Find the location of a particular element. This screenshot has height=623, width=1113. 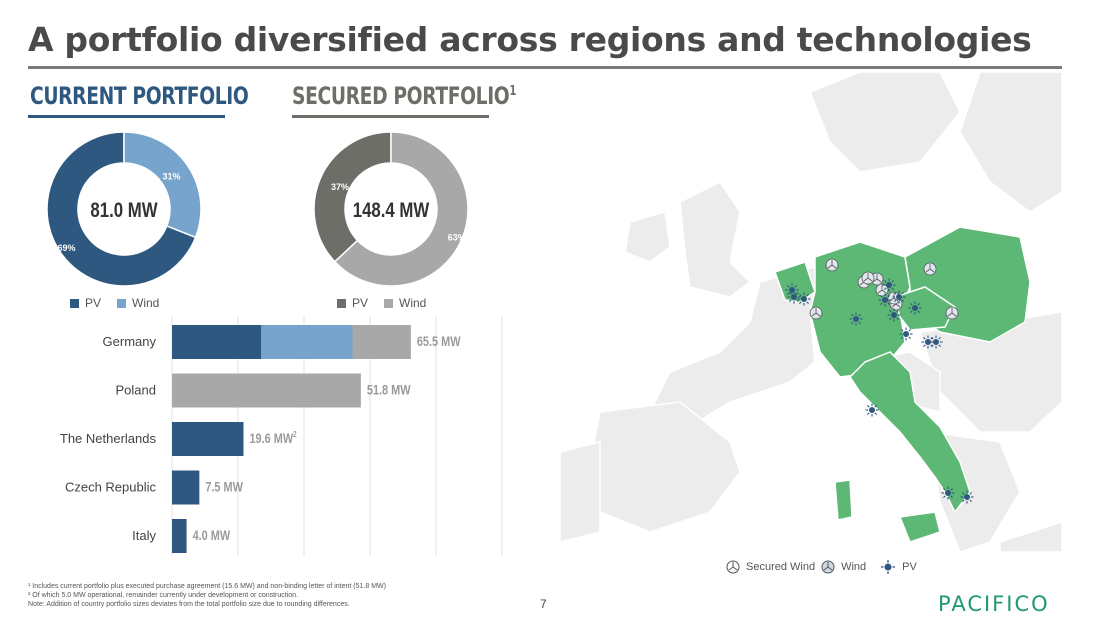

secured-heading-rule is located at coordinates (390, 116).